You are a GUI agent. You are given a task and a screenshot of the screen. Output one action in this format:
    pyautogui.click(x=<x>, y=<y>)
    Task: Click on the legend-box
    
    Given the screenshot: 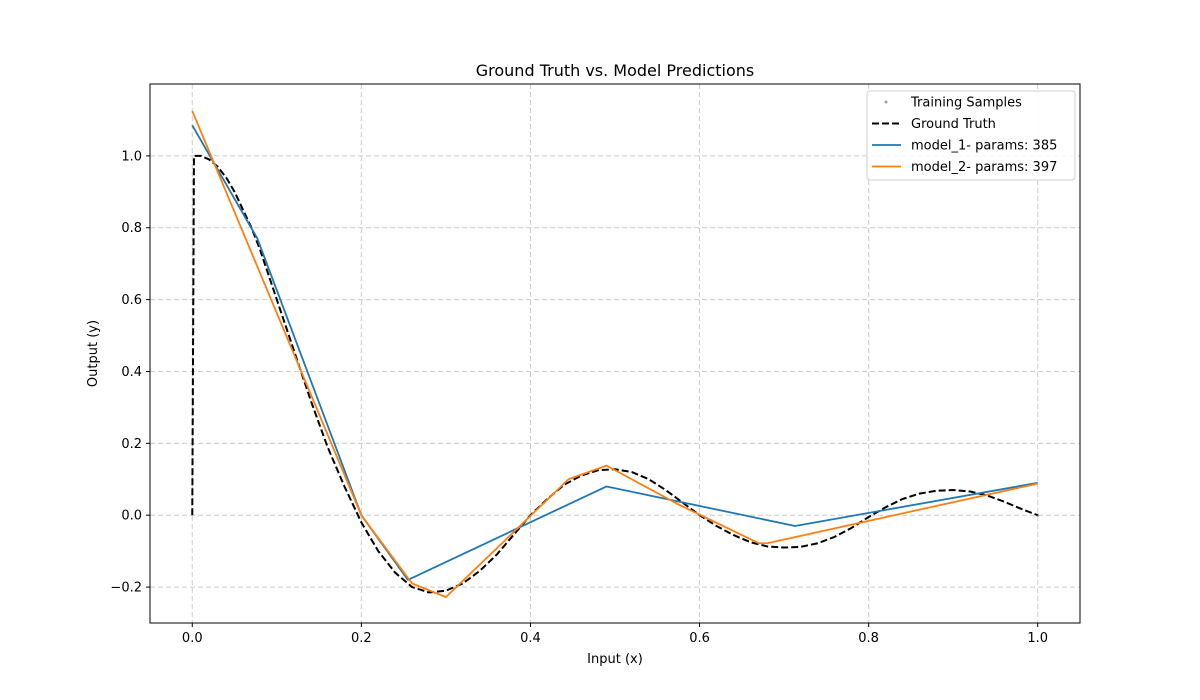 What is the action you would take?
    pyautogui.click(x=971, y=135)
    